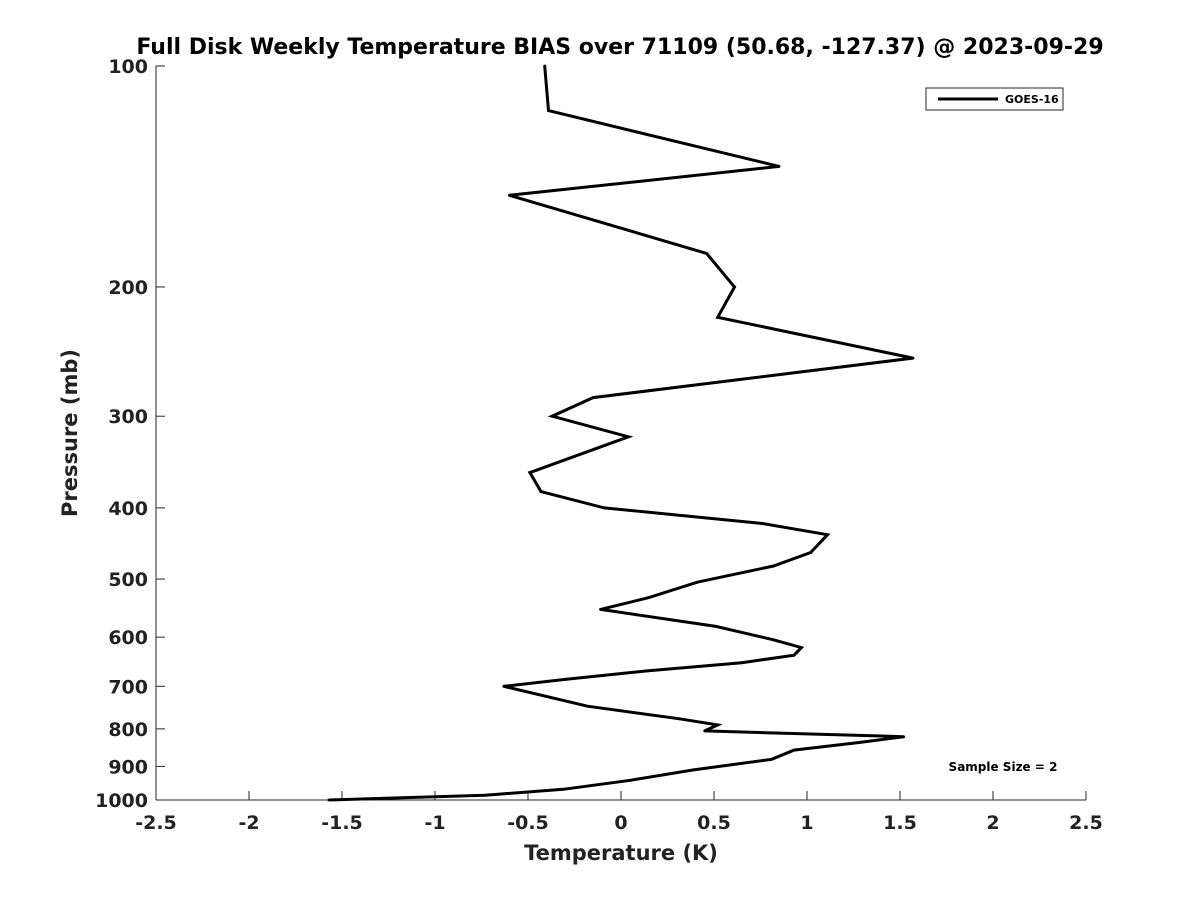 This screenshot has height=900, width=1200. Describe the element at coordinates (1003, 767) in the screenshot. I see `sample-size-annotation: Sample Size = 2` at that location.